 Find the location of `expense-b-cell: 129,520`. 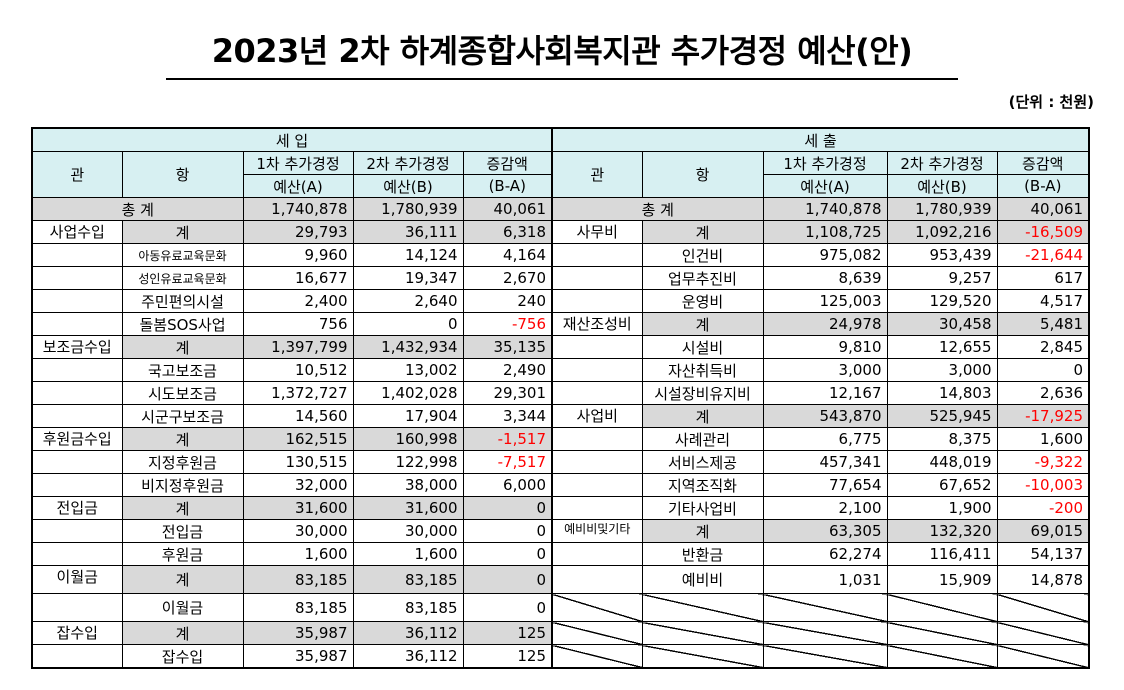

expense-b-cell: 129,520 is located at coordinates (942, 301).